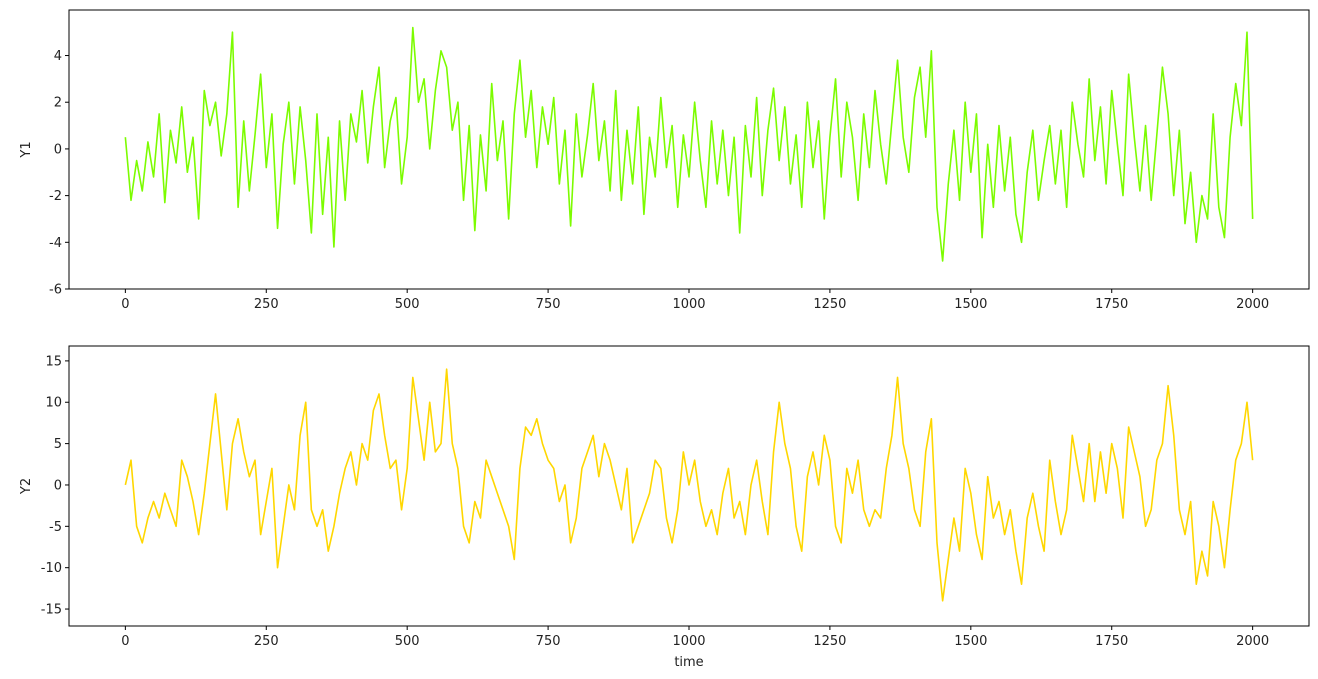 The width and height of the screenshot is (1318, 679). Describe the element at coordinates (51, 610) in the screenshot. I see `y-tick-label: -15` at that location.